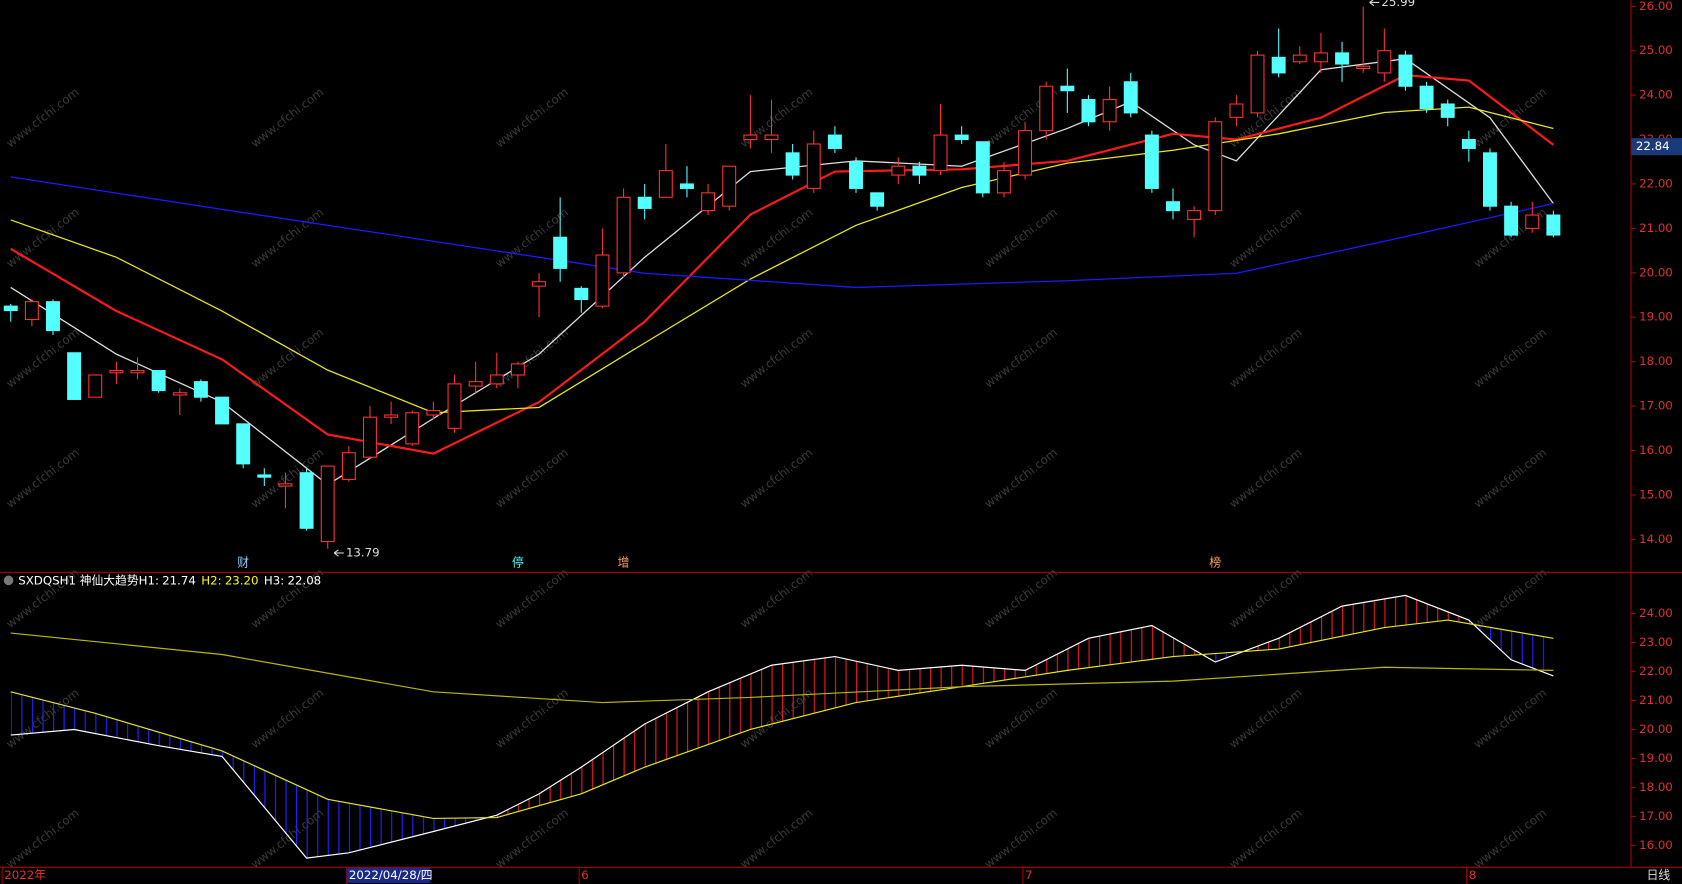 Image resolution: width=1682 pixels, height=884 pixels. What do you see at coordinates (1656, 50) in the screenshot?
I see `y-tick-label: 25.00` at bounding box center [1656, 50].